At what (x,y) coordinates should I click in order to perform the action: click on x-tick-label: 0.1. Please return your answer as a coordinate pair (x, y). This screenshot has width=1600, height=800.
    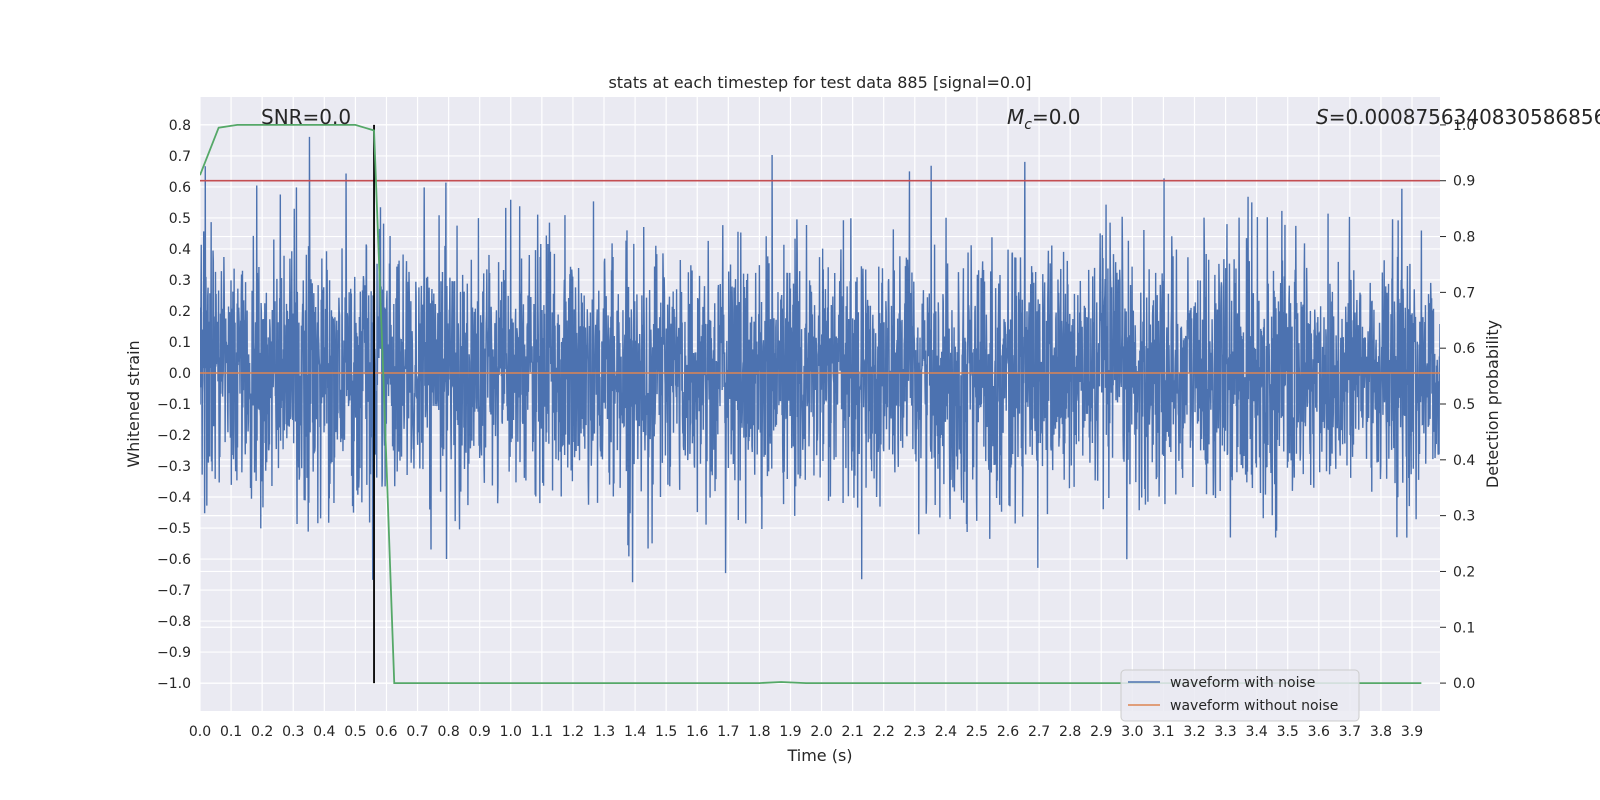
    Looking at the image, I should click on (231, 732).